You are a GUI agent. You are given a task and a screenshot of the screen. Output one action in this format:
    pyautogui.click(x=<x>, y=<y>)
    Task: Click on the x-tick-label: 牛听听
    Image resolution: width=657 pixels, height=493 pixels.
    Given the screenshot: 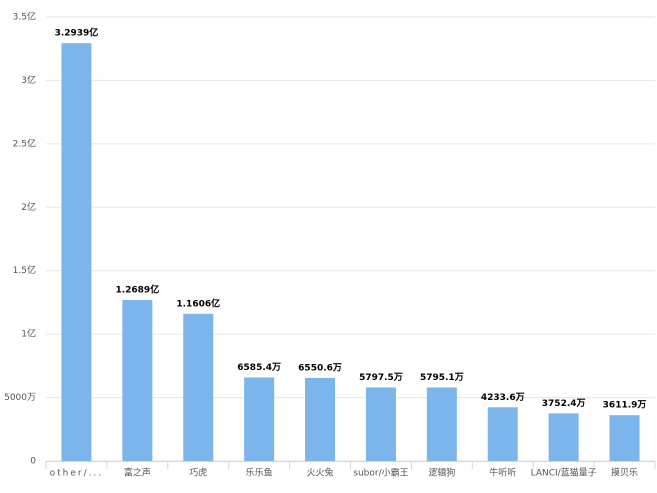 What is the action you would take?
    pyautogui.click(x=502, y=473)
    